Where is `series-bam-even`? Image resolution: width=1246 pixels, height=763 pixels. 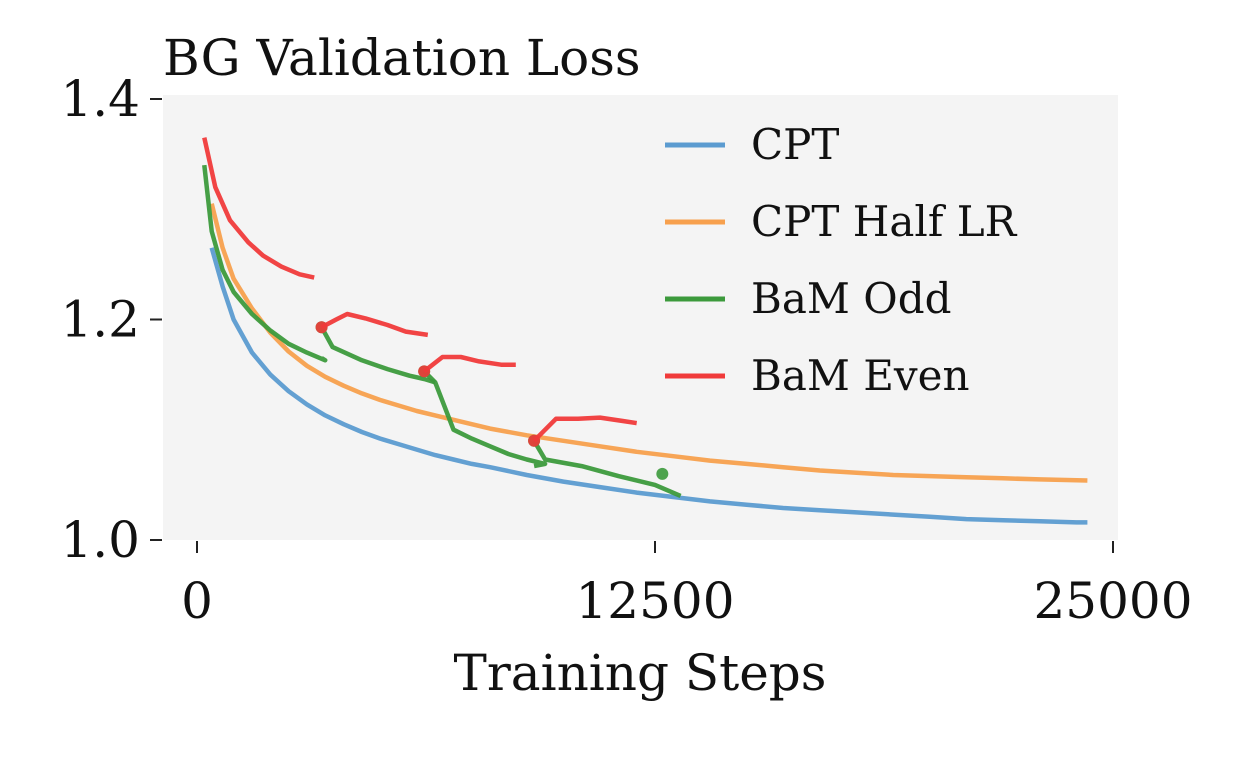 series-bam-even is located at coordinates (420, 292).